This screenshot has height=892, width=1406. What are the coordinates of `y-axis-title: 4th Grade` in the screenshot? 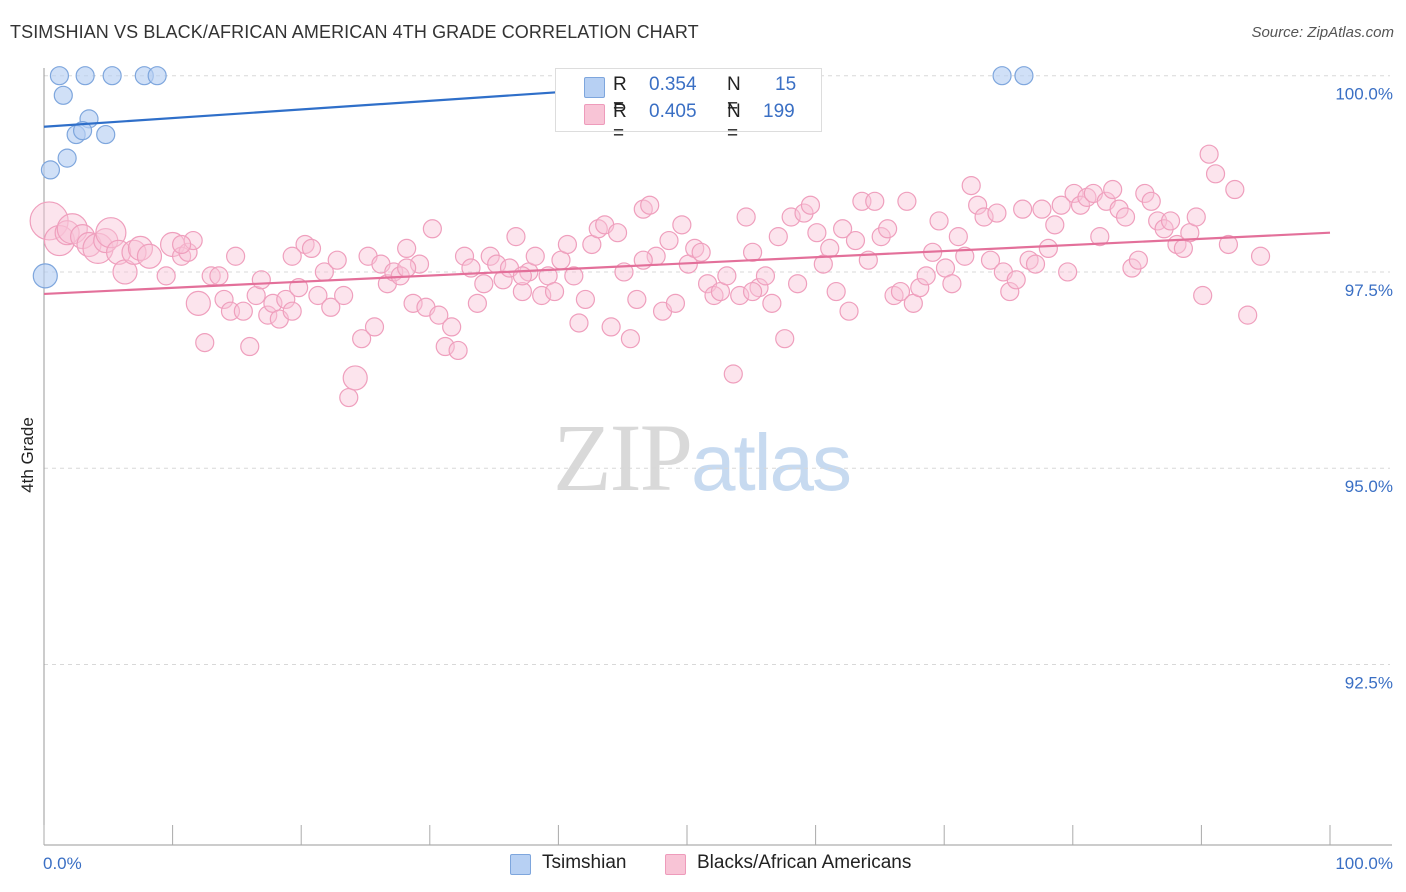 It's located at (27, 455).